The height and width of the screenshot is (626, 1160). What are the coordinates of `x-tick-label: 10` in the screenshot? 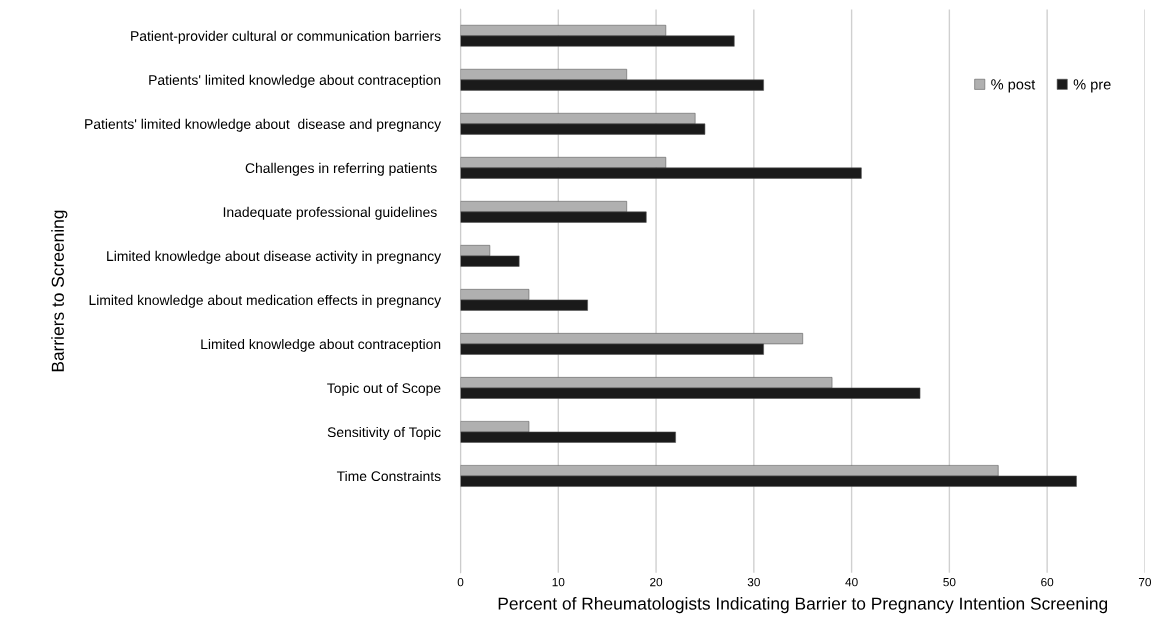 It's located at (558, 582).